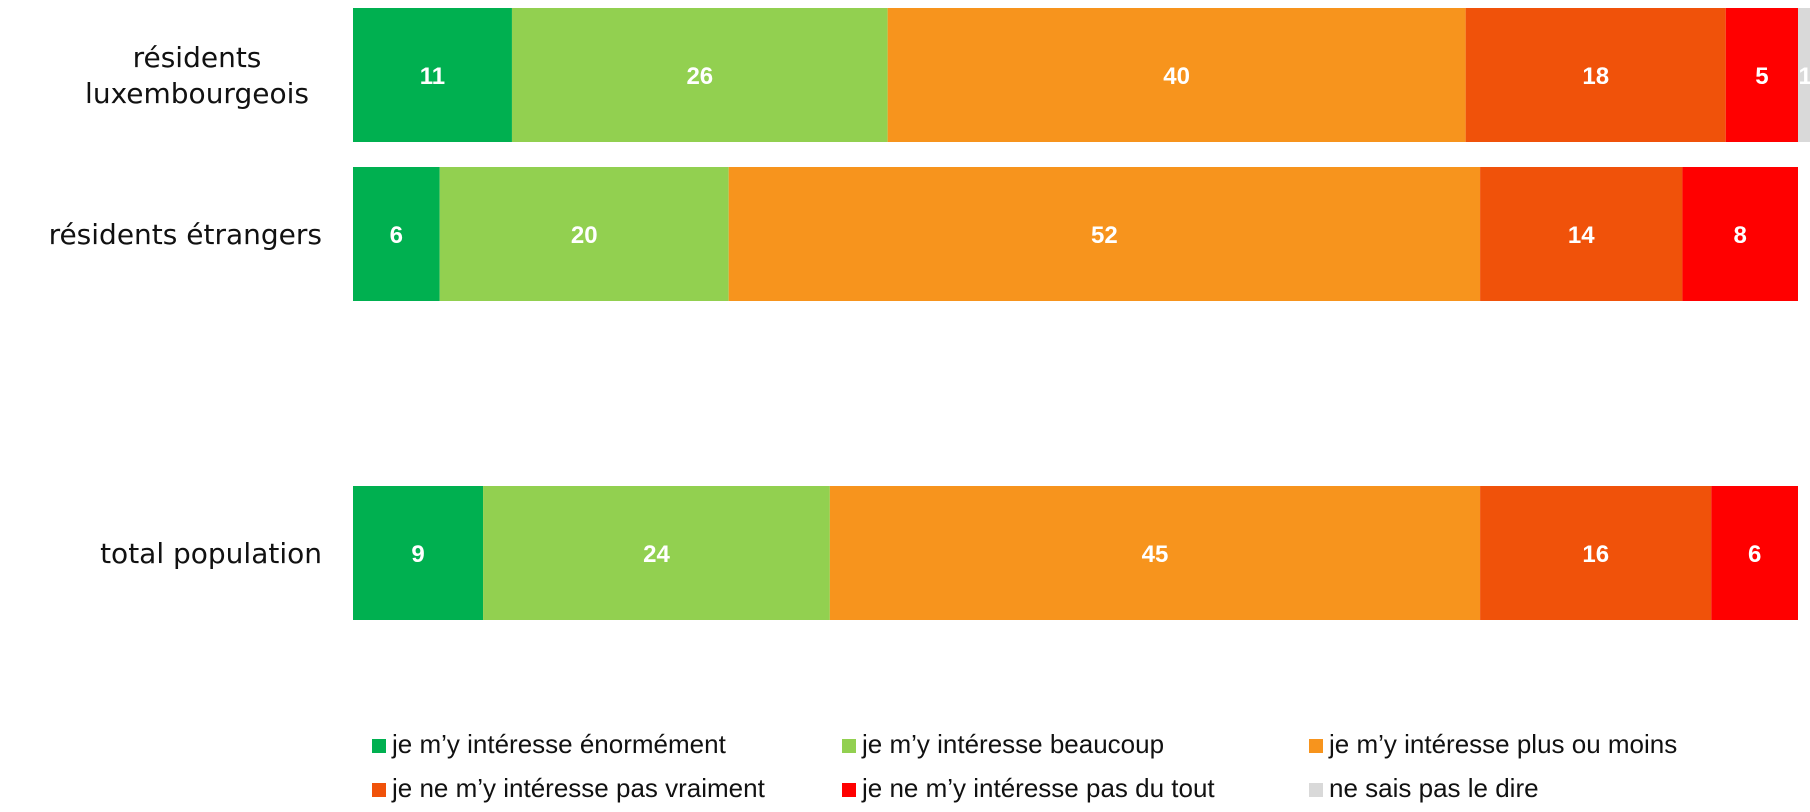  I want to click on legend-label: ne sais pas le dire, so click(1434, 788).